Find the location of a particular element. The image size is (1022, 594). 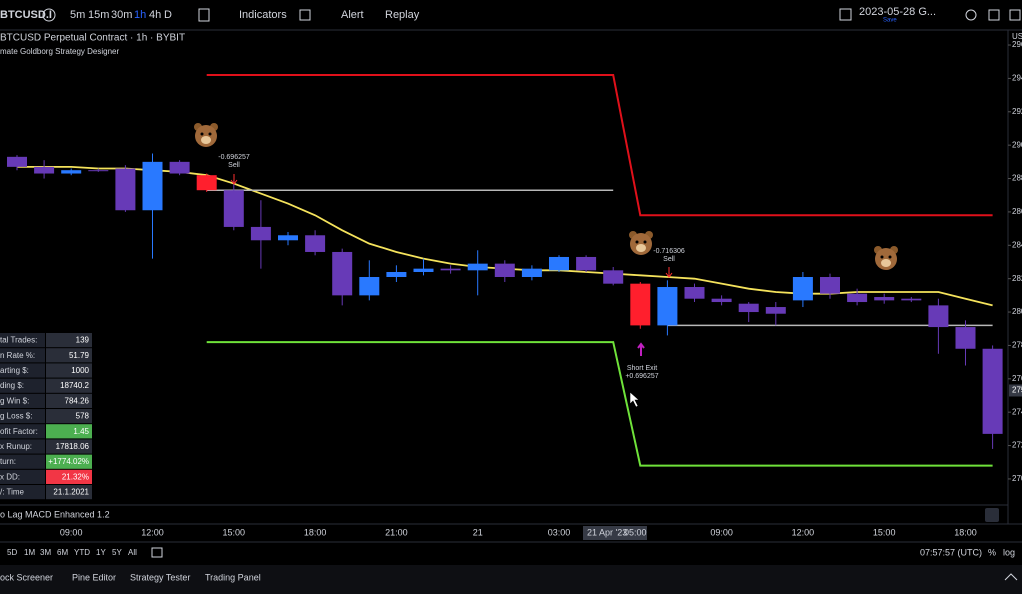

range-button: YTD is located at coordinates (82, 552).